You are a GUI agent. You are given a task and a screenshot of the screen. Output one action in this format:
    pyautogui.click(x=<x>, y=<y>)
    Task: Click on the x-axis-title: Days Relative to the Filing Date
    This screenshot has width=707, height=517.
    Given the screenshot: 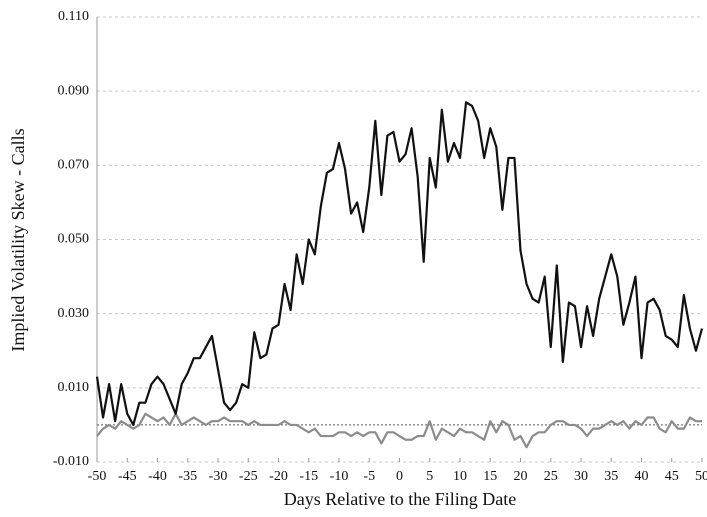 What is the action you would take?
    pyautogui.click(x=400, y=499)
    